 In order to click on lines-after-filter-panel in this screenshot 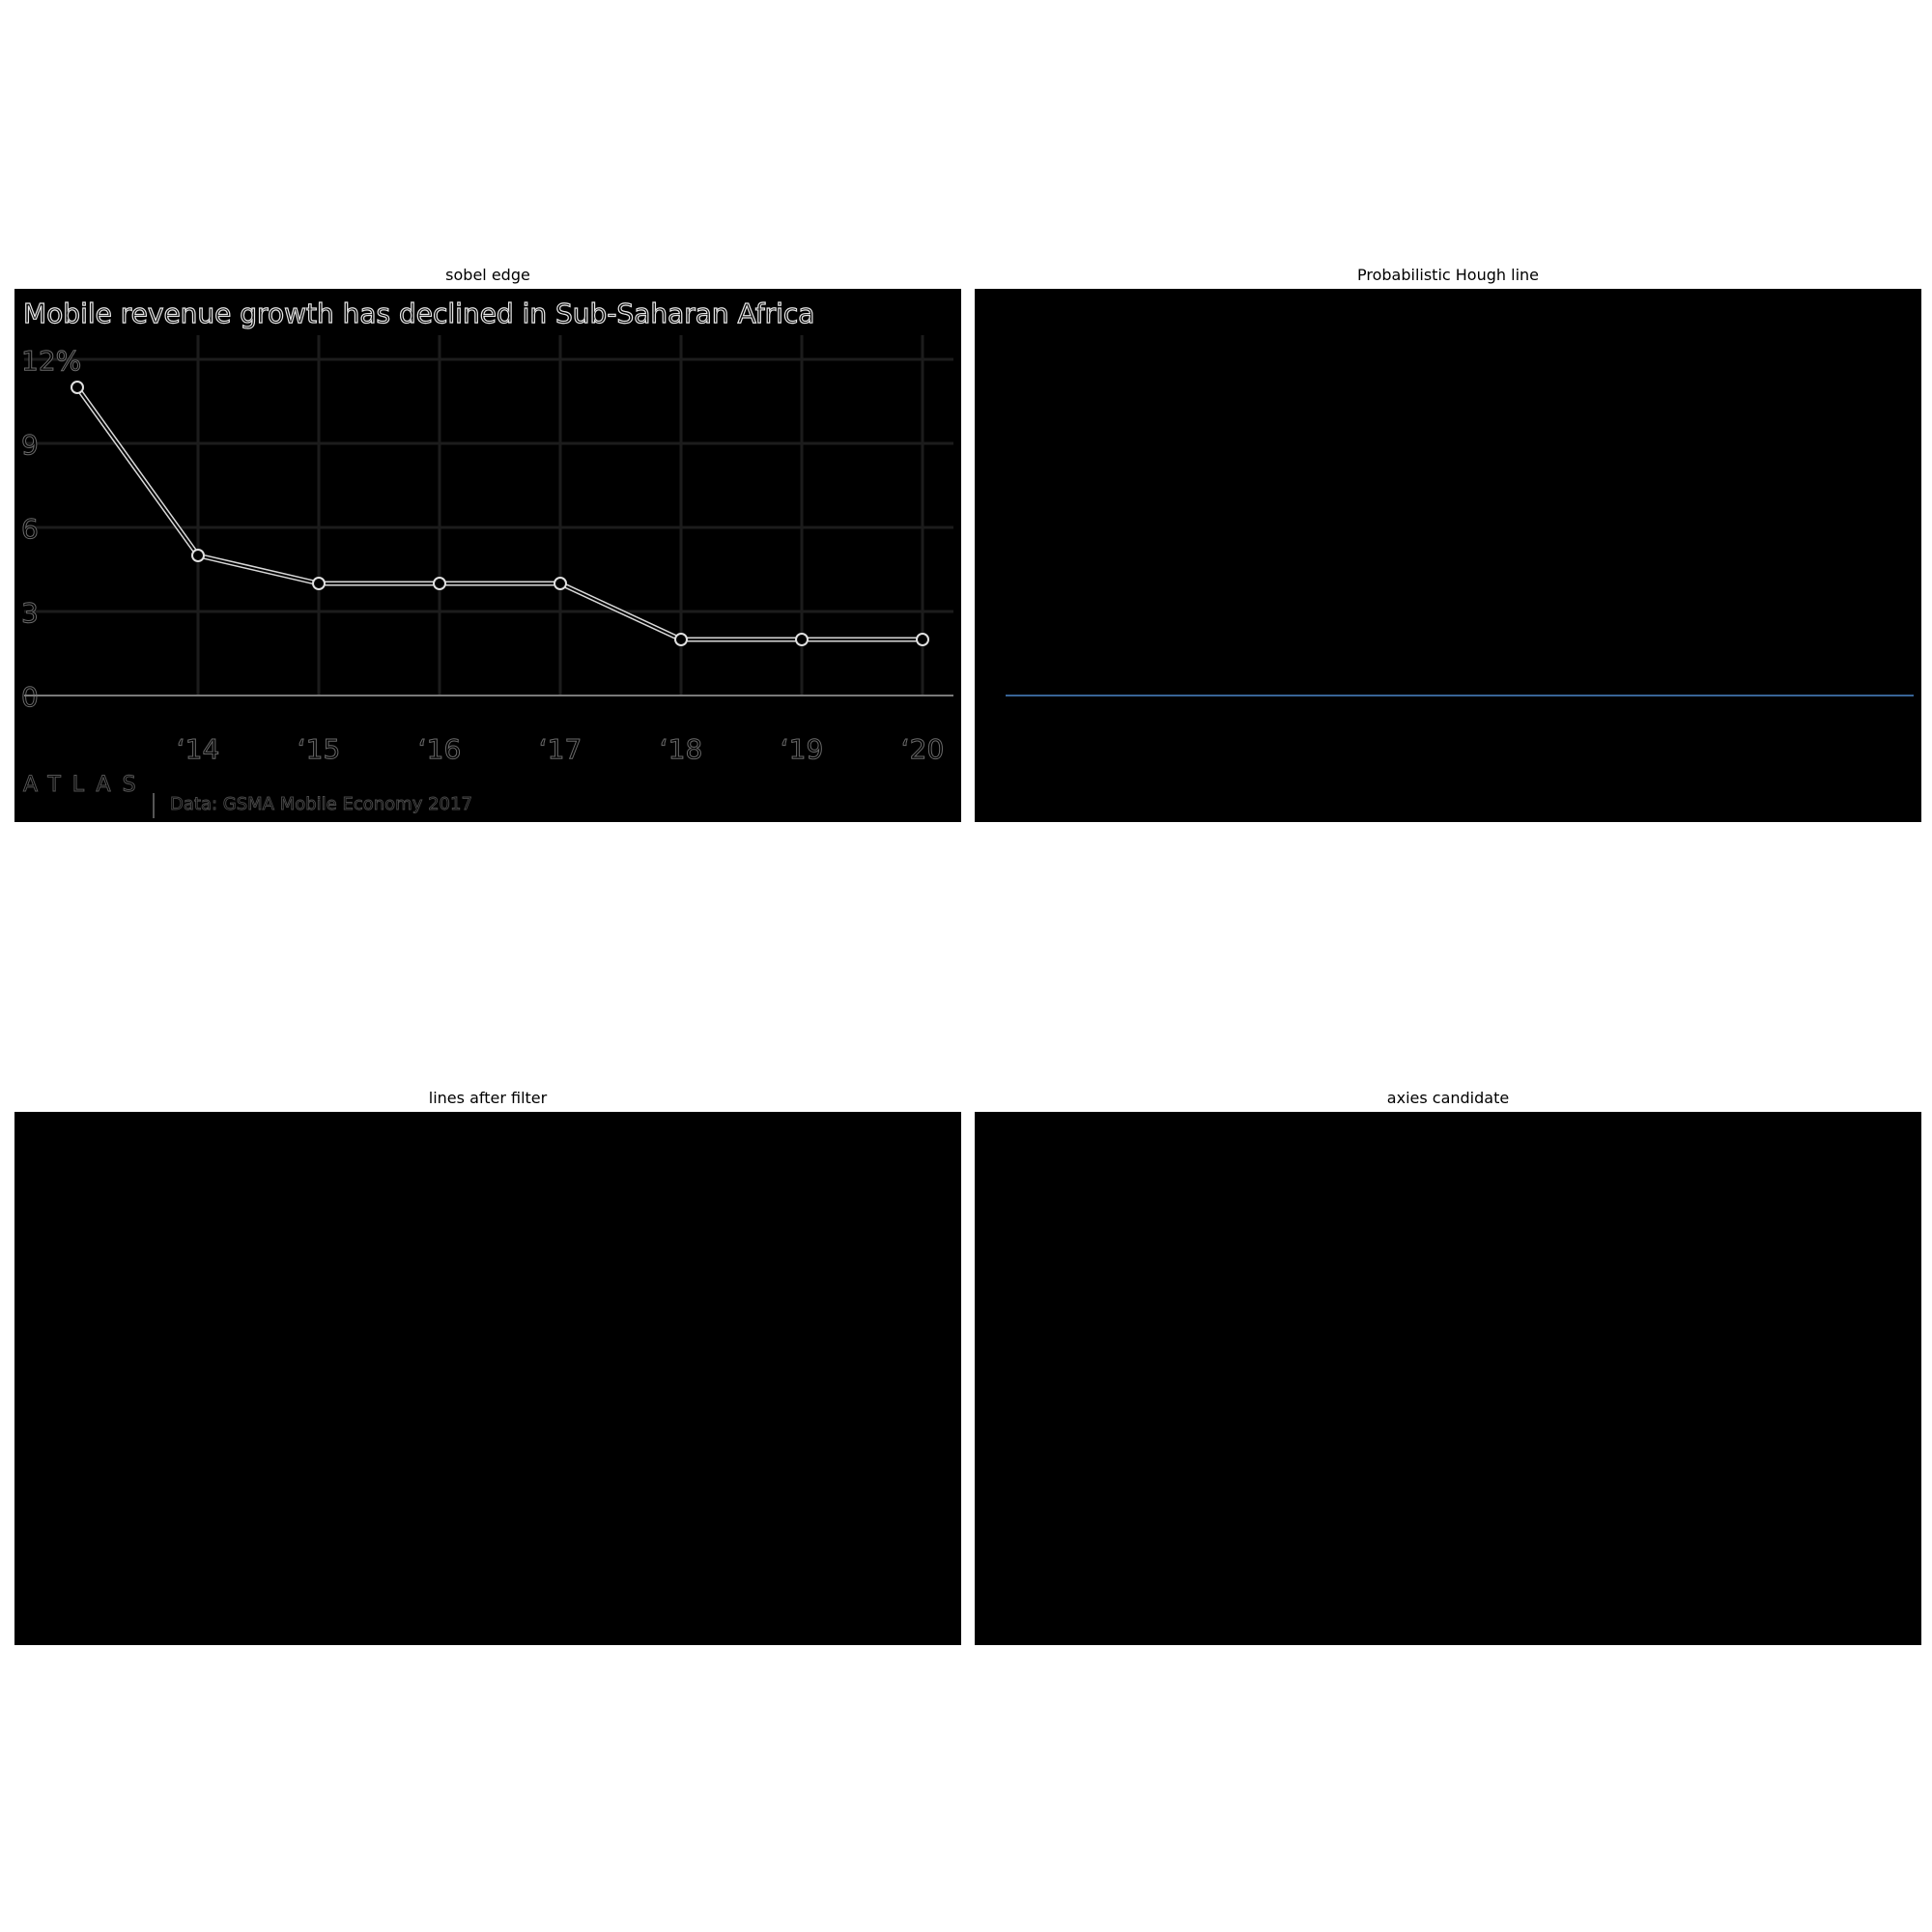, I will do `click(487, 1378)`.